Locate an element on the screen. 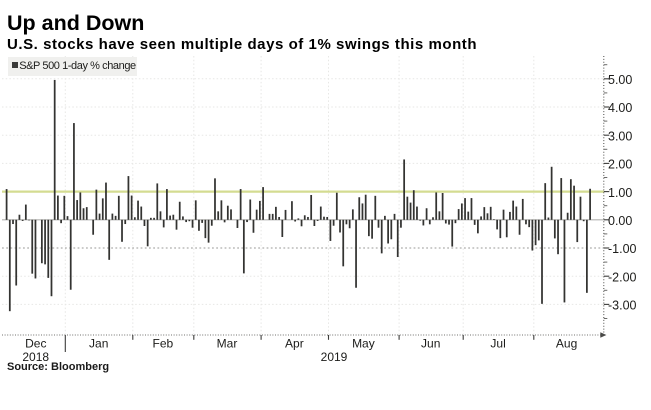 This screenshot has height=410, width=651. svg-text: -2.00 is located at coordinates (622, 277).